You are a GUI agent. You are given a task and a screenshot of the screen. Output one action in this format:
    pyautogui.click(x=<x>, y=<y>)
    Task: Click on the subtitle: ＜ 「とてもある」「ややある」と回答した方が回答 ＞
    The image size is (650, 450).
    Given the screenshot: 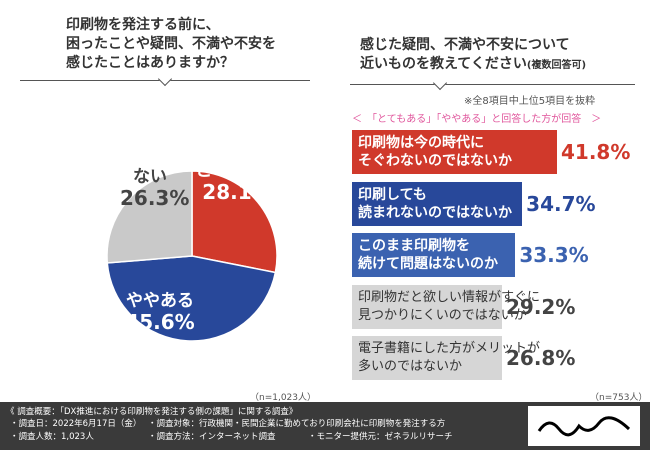 What is the action you would take?
    pyautogui.click(x=477, y=119)
    